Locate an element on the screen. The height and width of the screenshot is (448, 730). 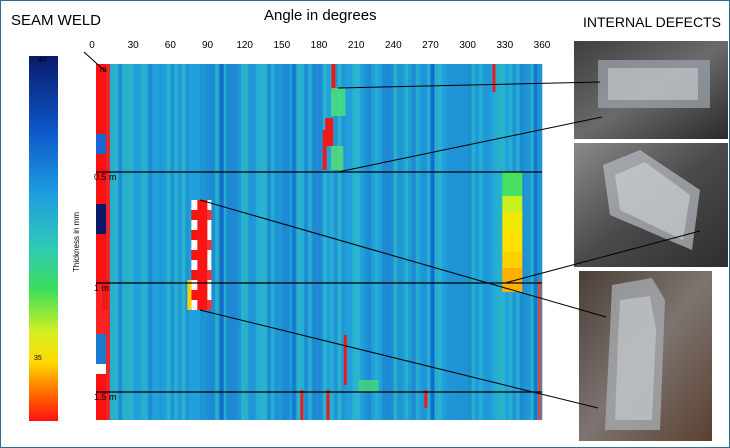
x-tick-label: 90 is located at coordinates (208, 45).